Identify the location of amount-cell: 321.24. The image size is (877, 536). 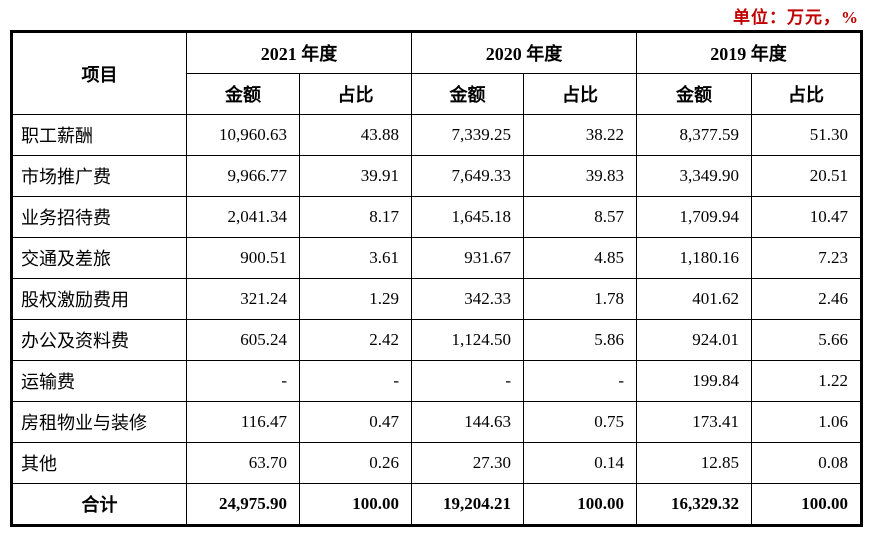
(243, 299).